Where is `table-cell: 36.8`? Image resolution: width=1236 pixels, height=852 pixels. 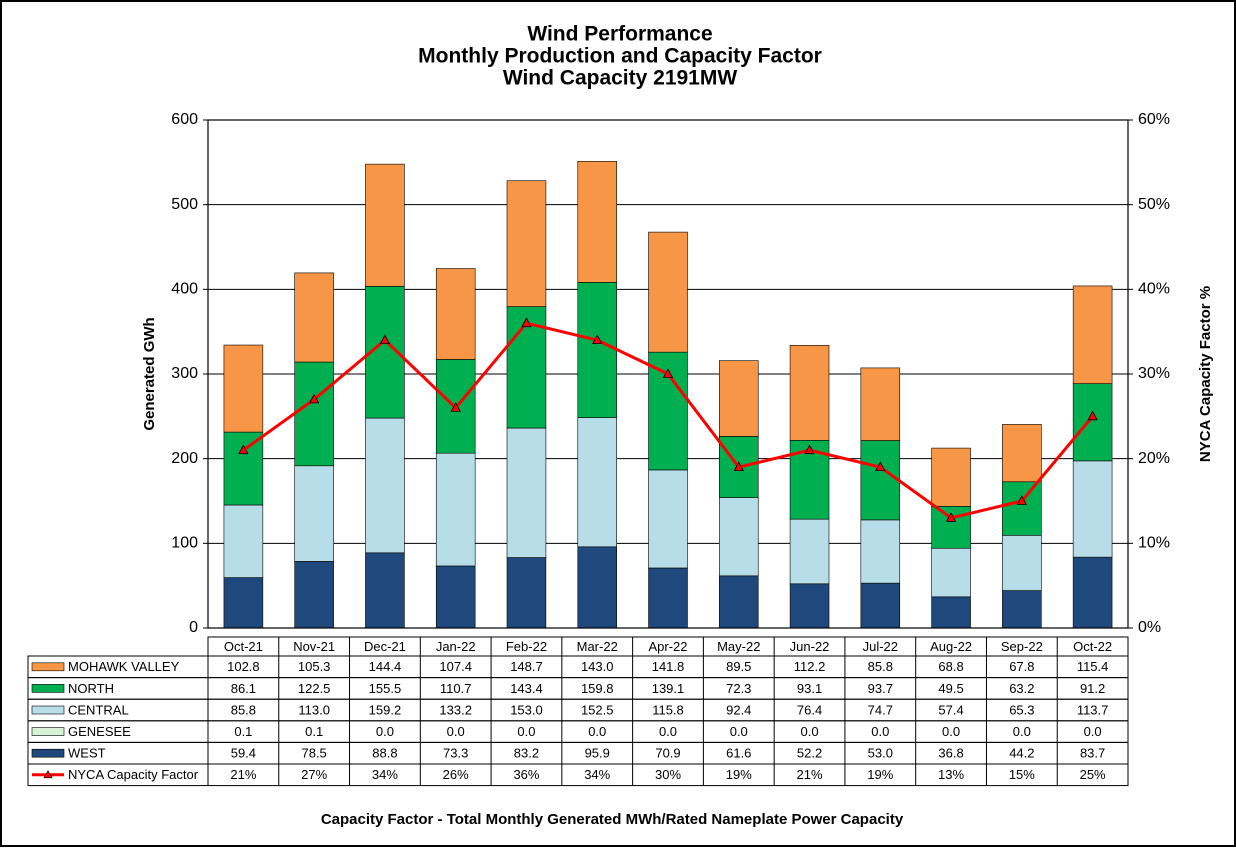 table-cell: 36.8 is located at coordinates (950, 753).